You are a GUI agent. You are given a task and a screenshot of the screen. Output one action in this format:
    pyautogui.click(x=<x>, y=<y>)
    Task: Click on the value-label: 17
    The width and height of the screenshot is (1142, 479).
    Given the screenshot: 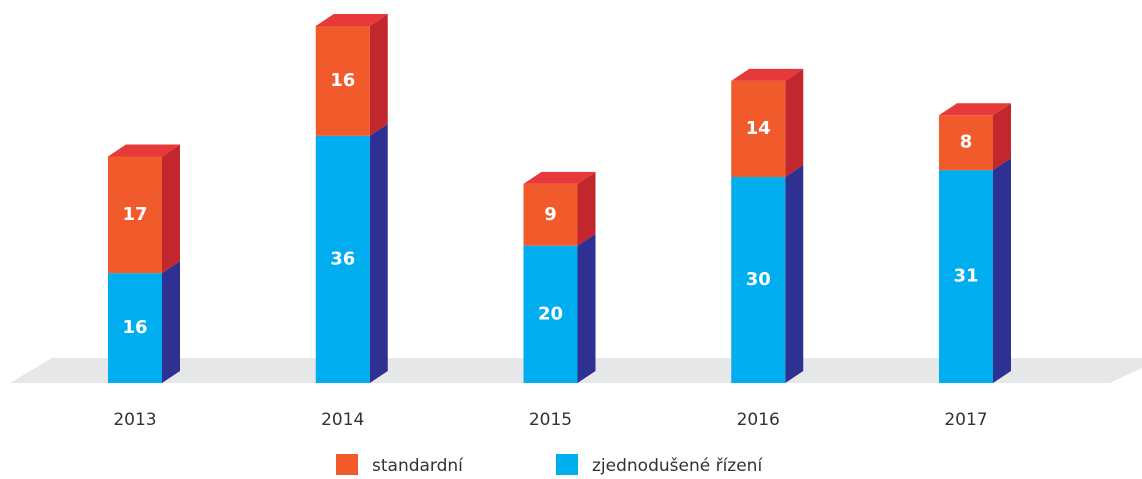 What is the action you would take?
    pyautogui.click(x=134, y=214)
    